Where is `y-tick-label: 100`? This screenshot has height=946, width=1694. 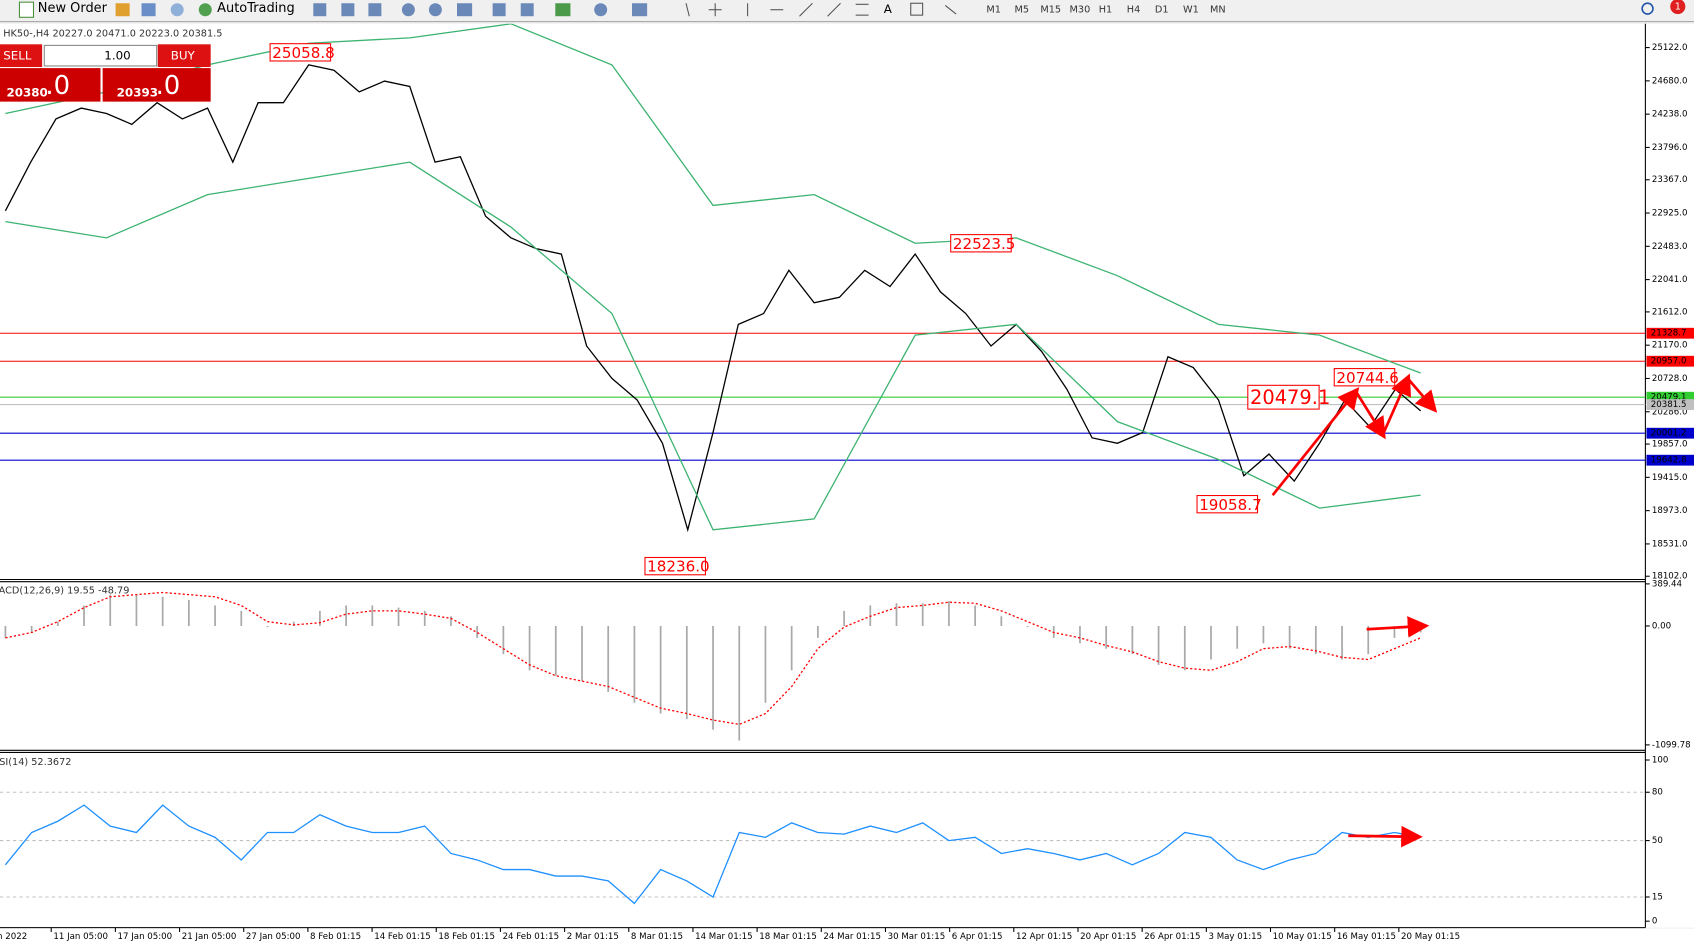 y-tick-label: 100 is located at coordinates (1660, 761).